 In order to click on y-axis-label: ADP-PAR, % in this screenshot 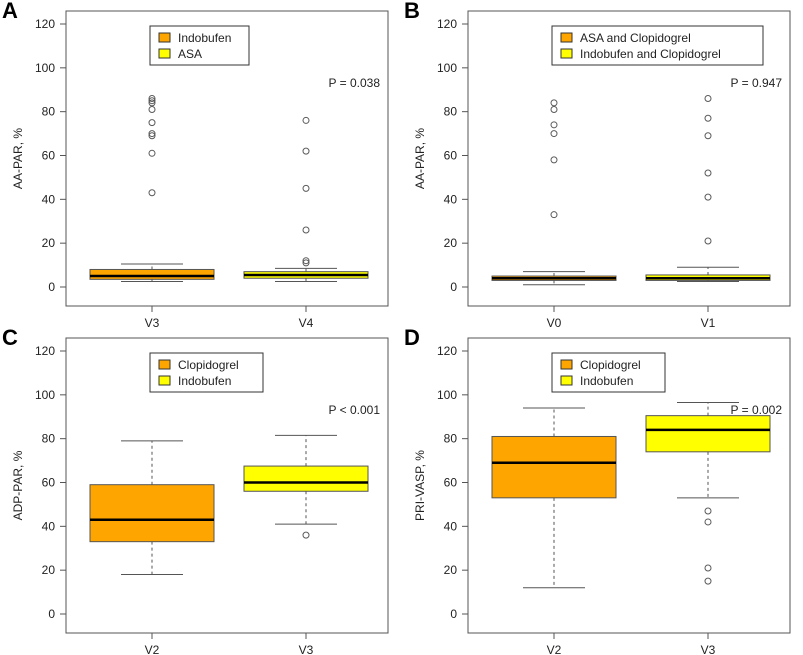, I will do `click(18, 485)`.